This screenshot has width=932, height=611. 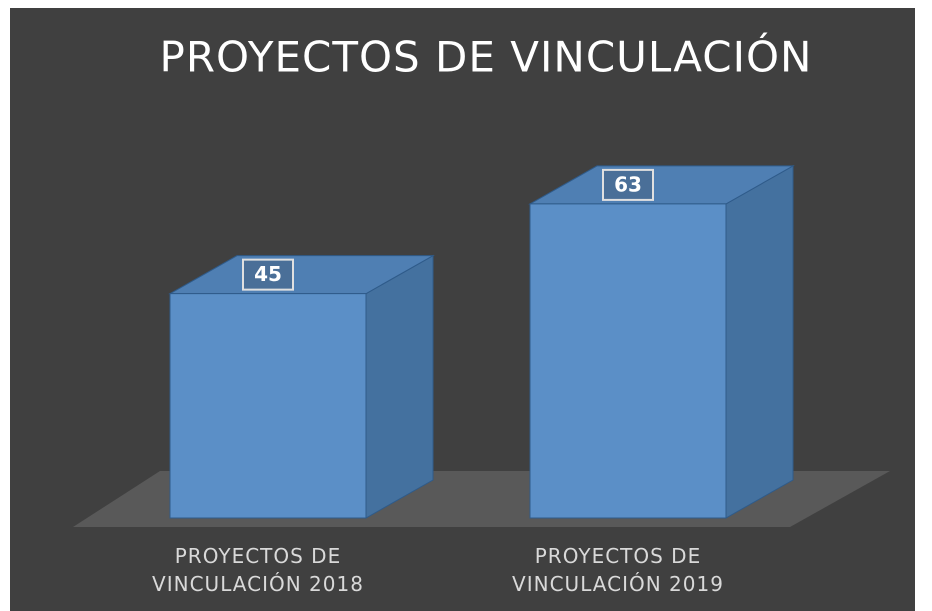 I want to click on value-label: 63, so click(x=628, y=184).